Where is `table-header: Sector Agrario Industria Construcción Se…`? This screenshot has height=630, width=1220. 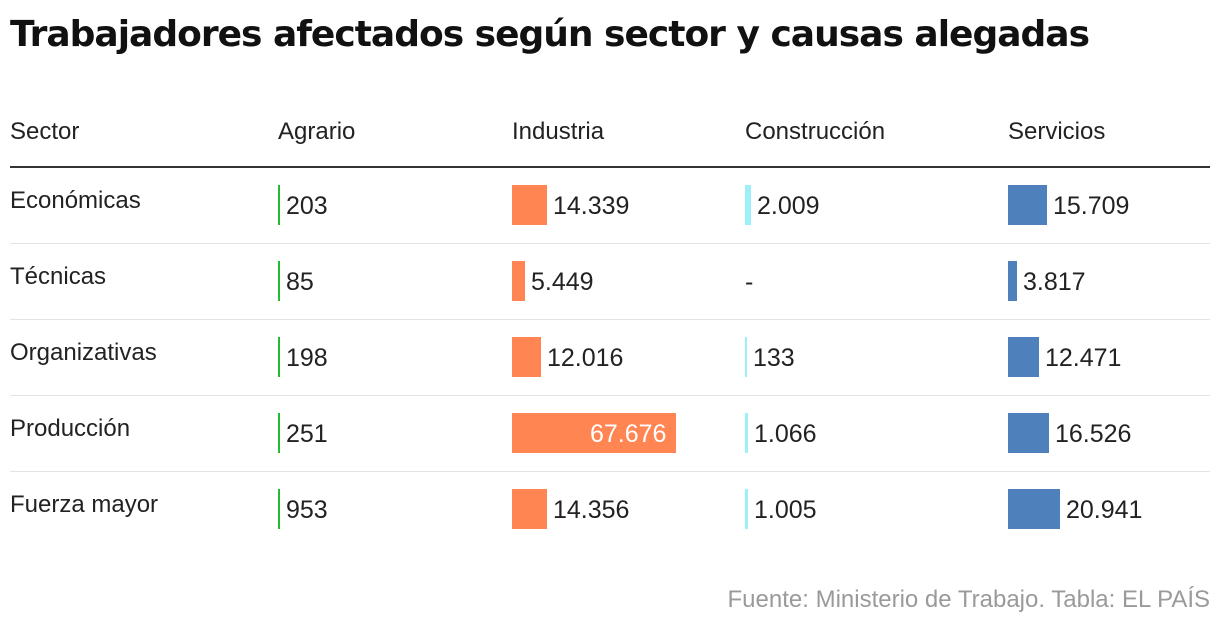
table-header: Sector Agrario Industria Construcción Se… is located at coordinates (610, 140).